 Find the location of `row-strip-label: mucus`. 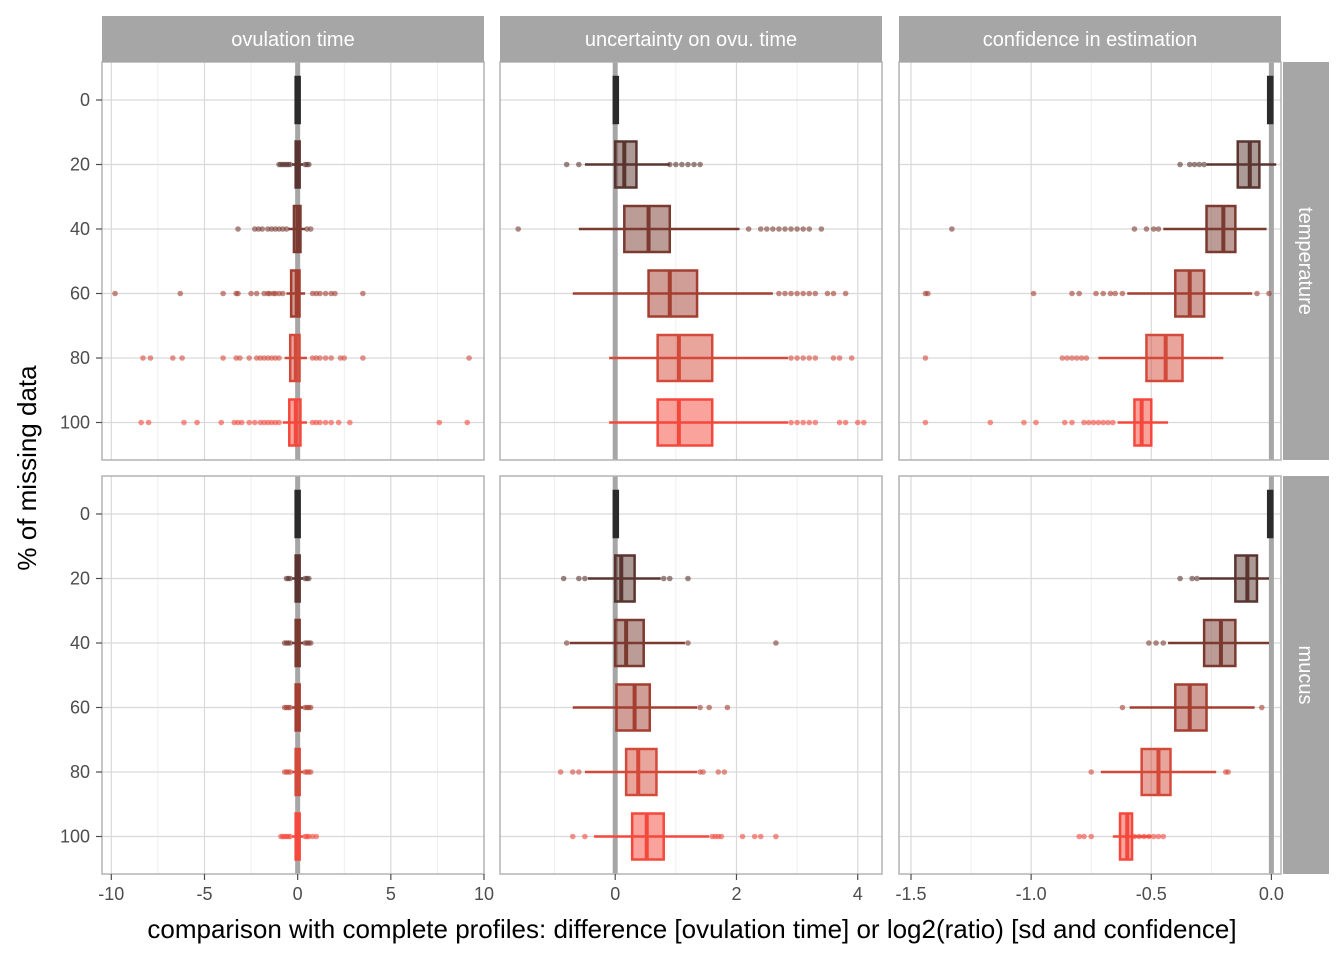

row-strip-label: mucus is located at coordinates (1305, 675).